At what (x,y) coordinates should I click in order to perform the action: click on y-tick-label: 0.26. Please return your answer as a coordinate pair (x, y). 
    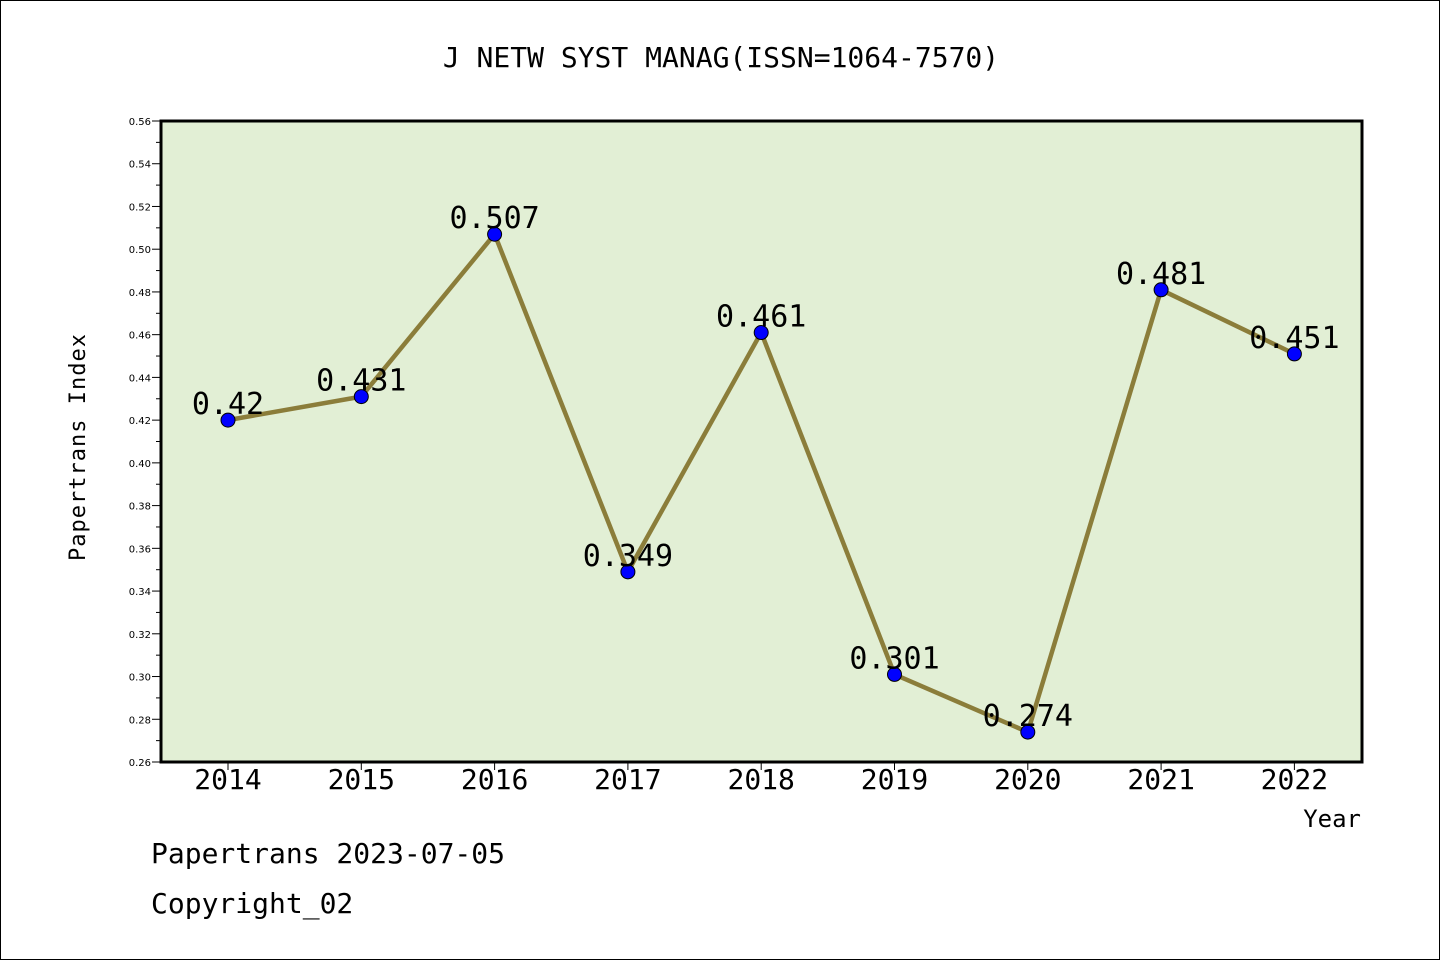
    Looking at the image, I should click on (140, 763).